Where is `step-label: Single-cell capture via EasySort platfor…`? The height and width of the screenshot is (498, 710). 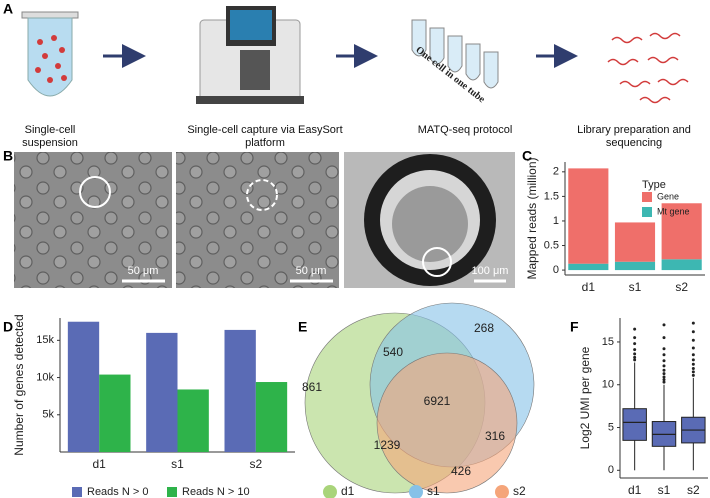 step-label: Single-cell capture via EasySort platfor… is located at coordinates (265, 136).